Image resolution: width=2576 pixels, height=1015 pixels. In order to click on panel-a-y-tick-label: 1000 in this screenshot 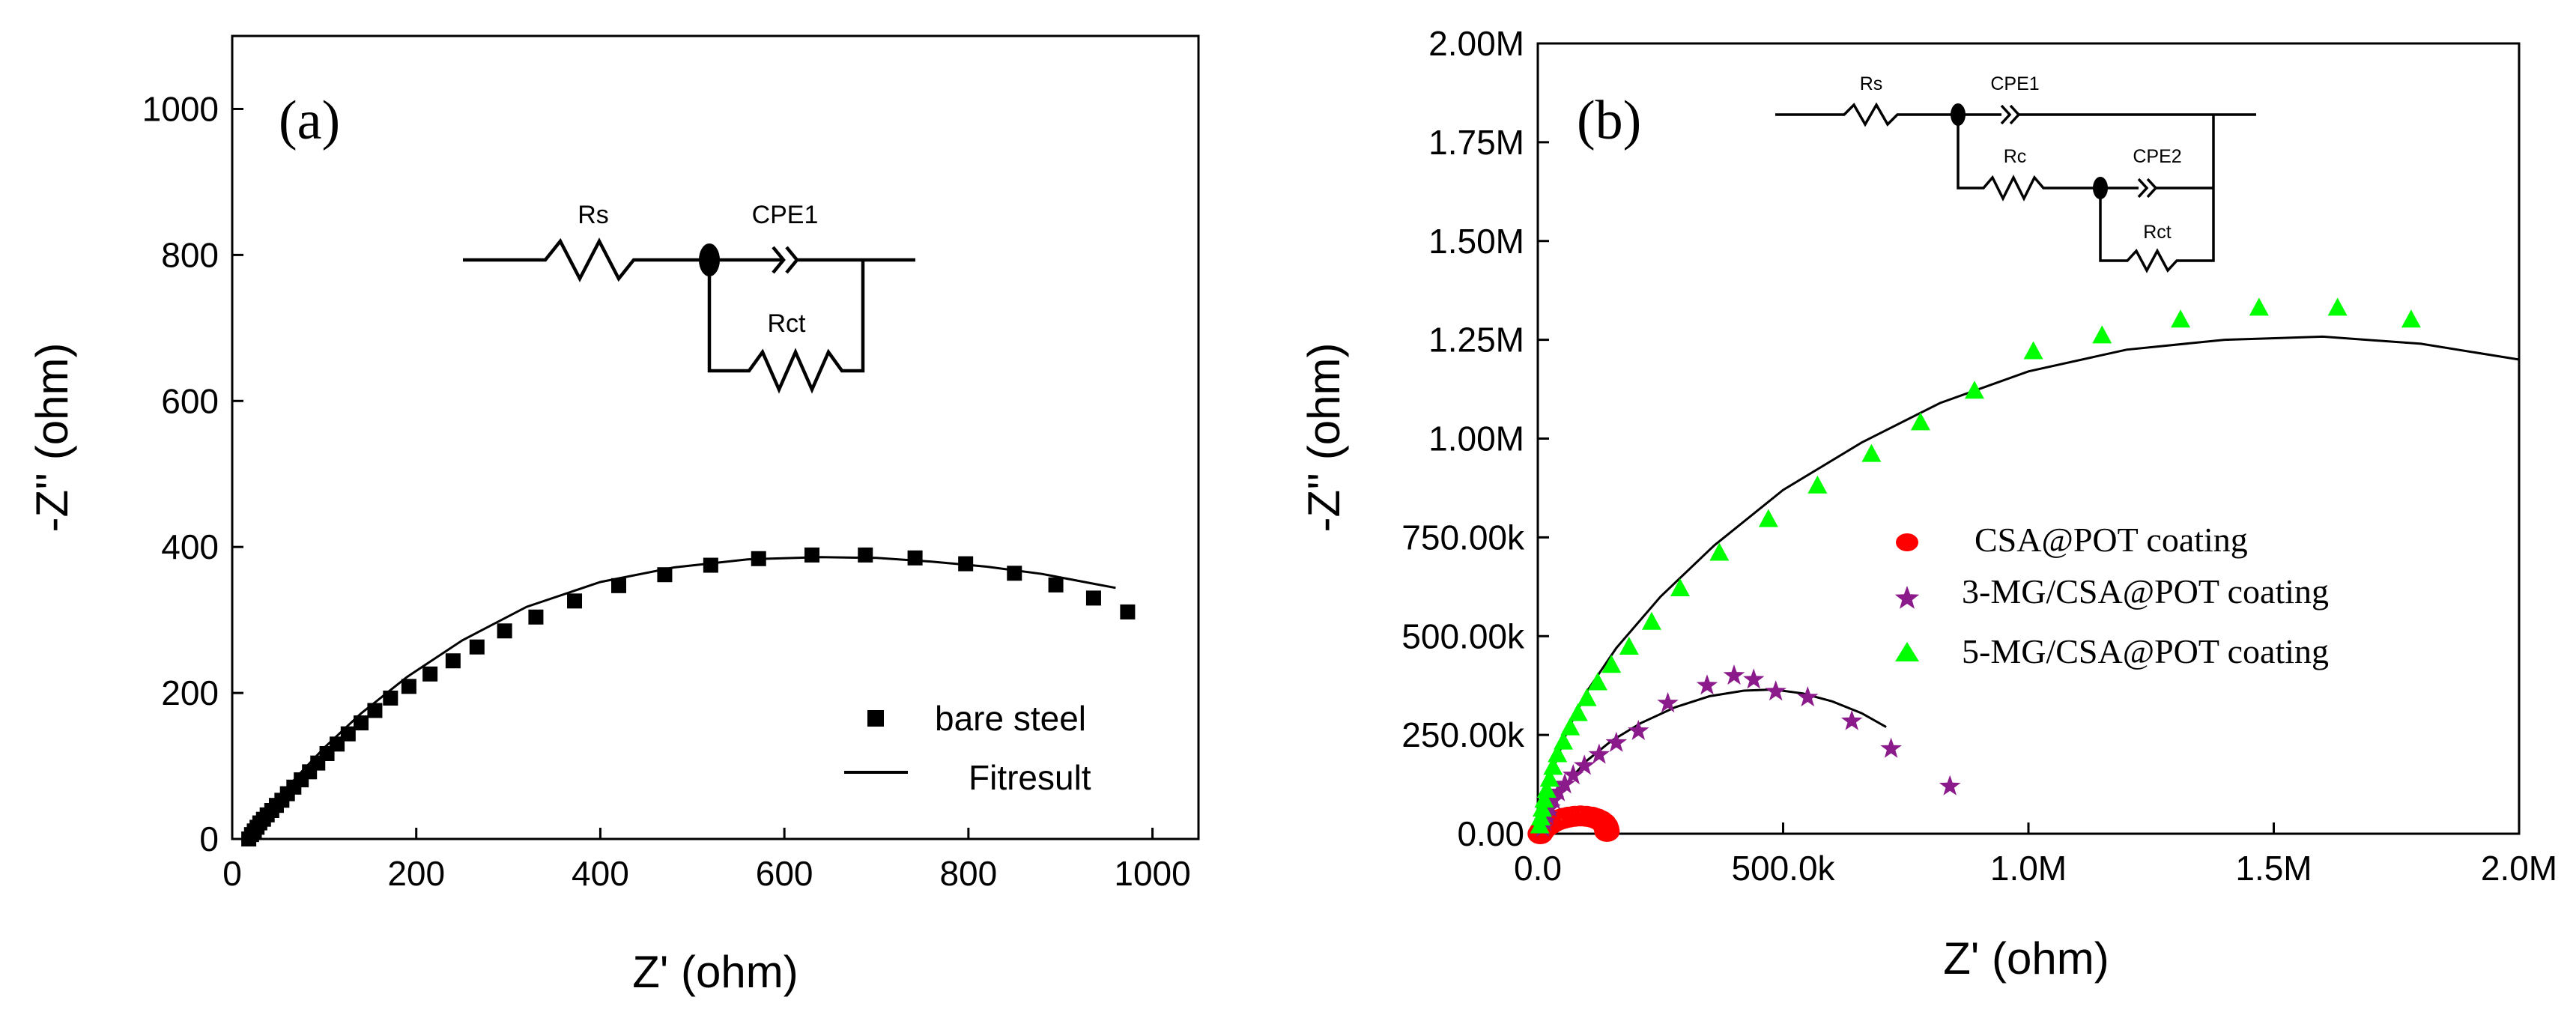, I will do `click(180, 108)`.